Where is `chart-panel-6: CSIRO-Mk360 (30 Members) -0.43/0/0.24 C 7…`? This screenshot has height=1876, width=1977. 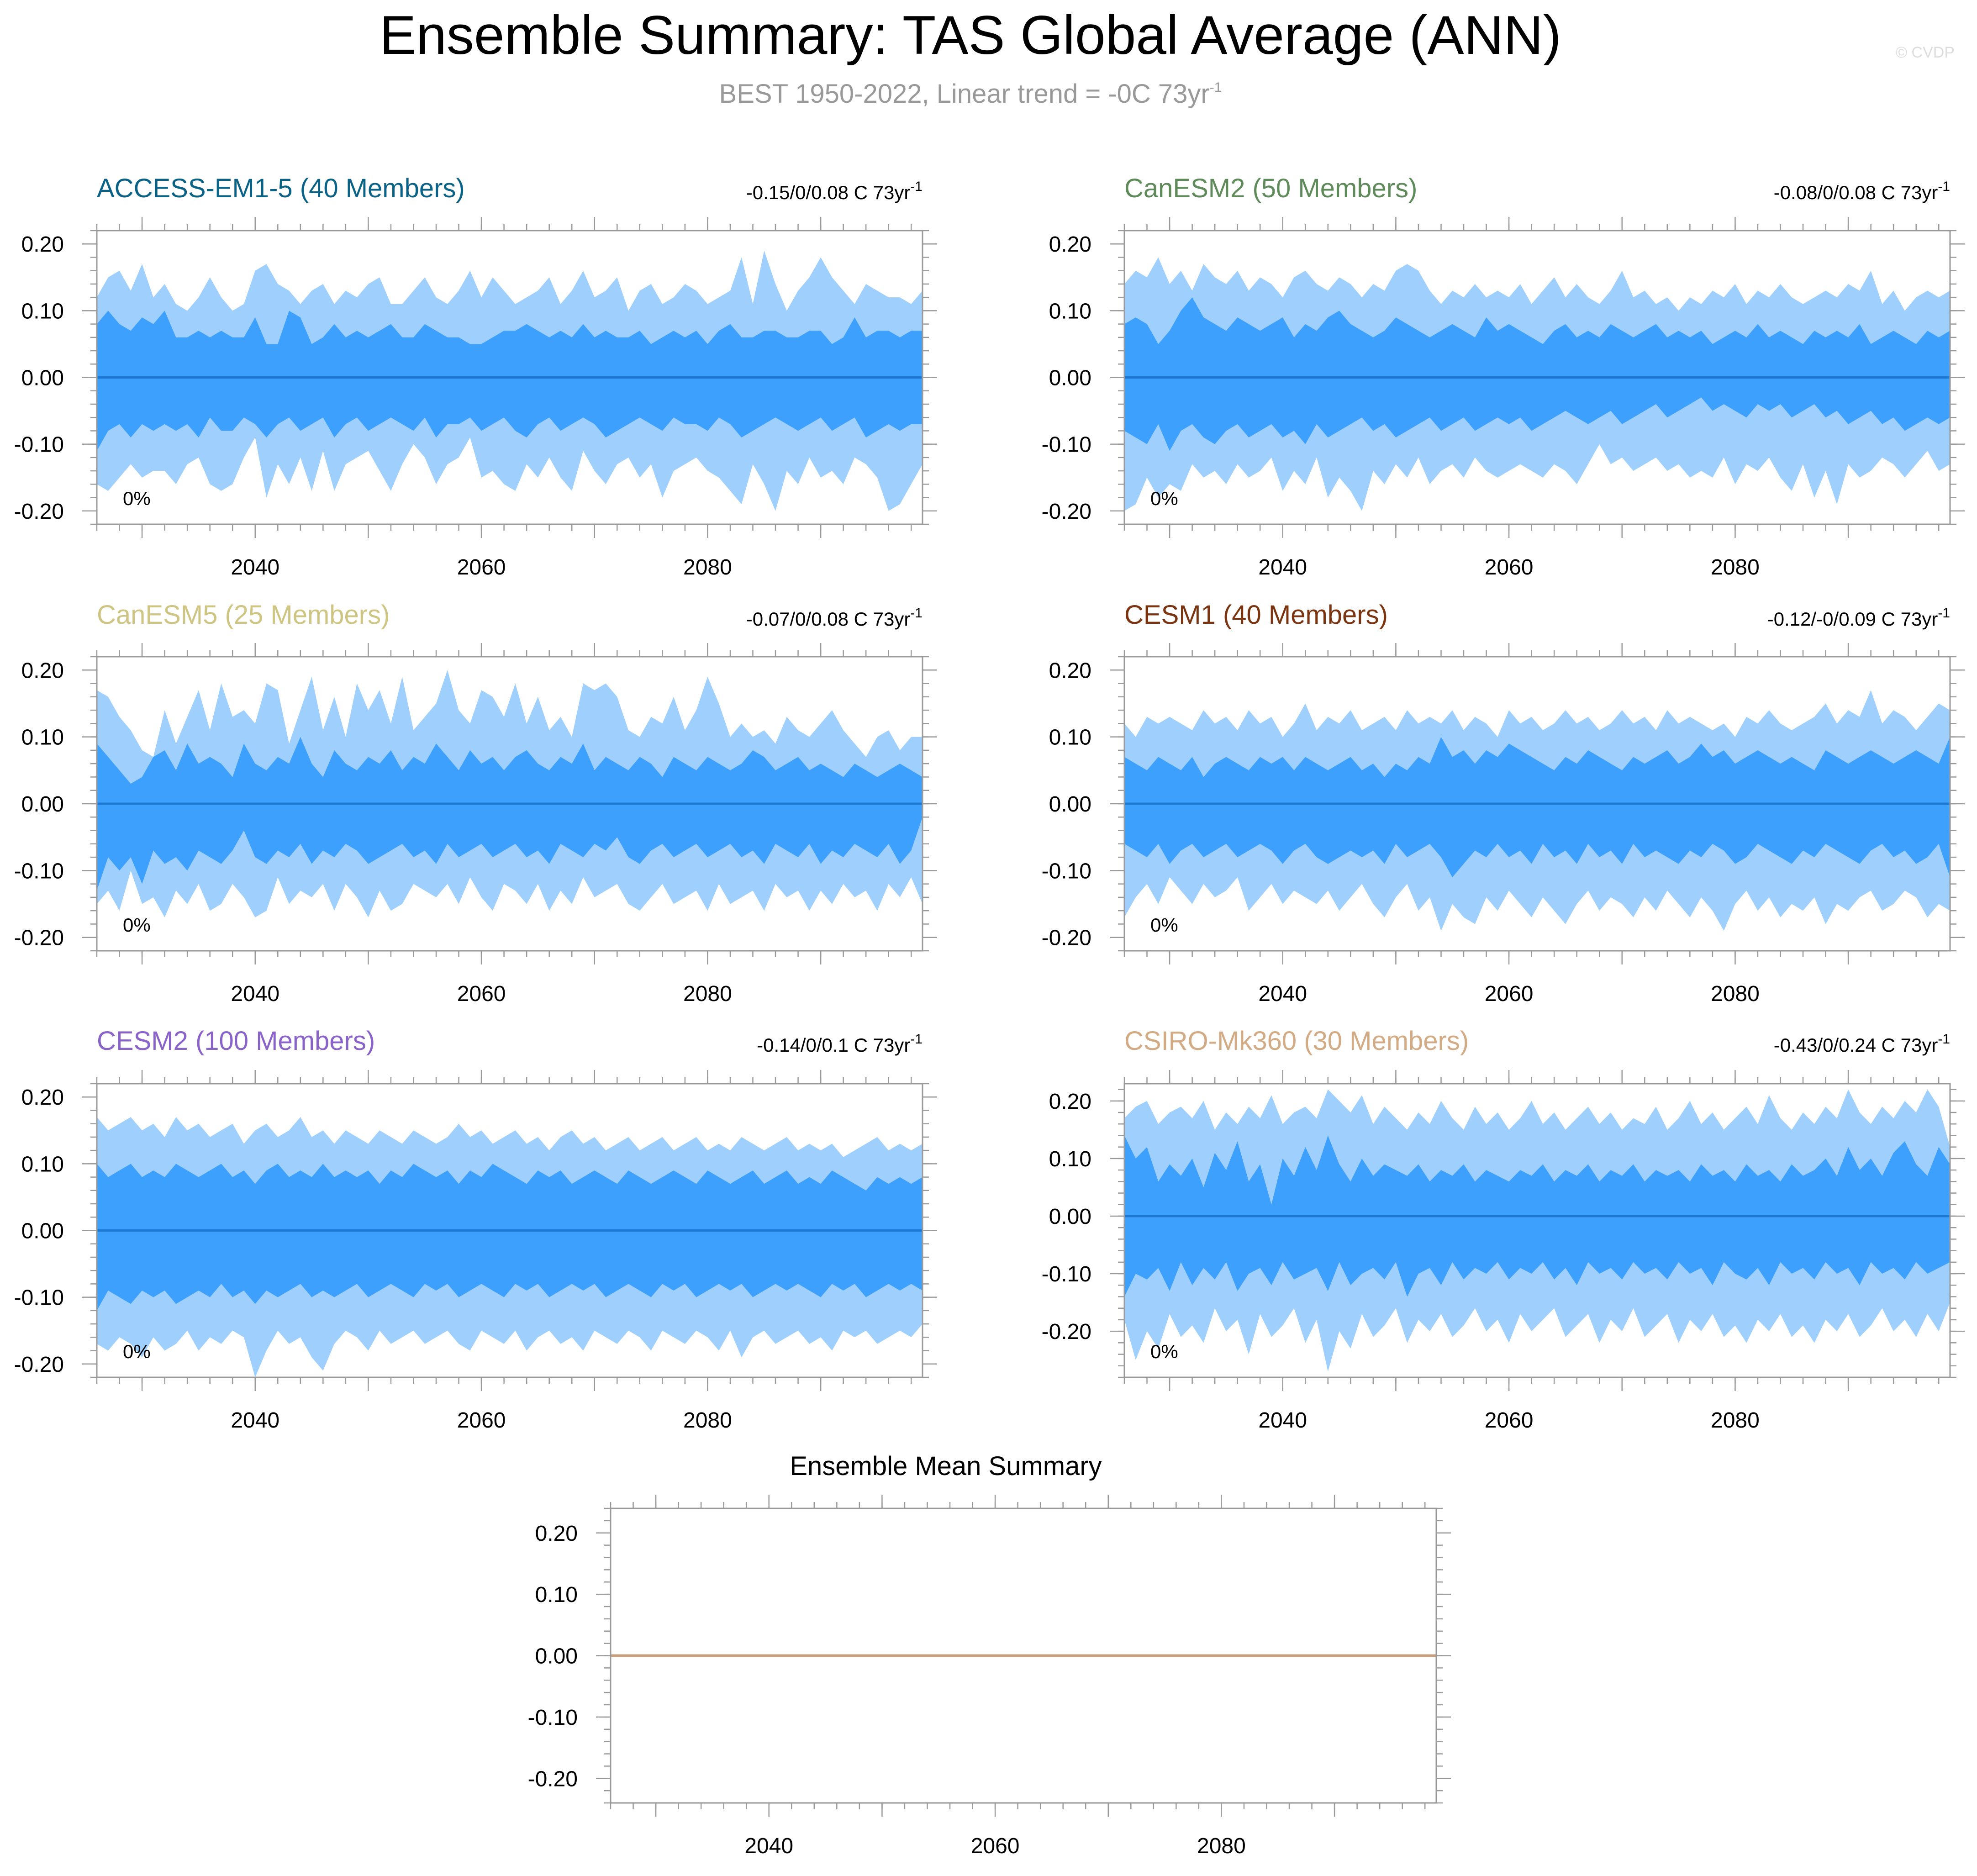
chart-panel-6: CSIRO-Mk360 (30 Members) -0.43/0/0.24 C 7… is located at coordinates (1503, 1229).